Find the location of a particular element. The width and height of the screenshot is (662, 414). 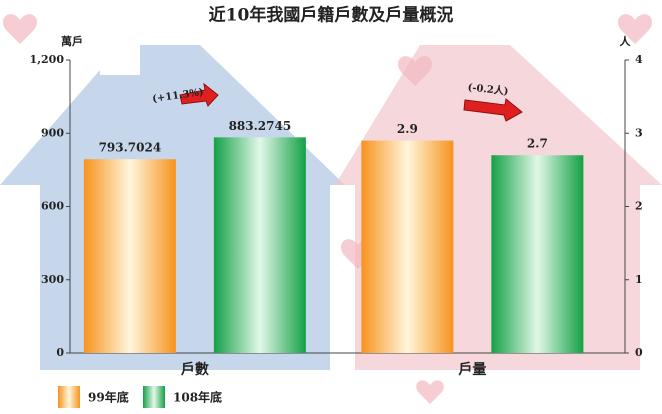

y2-tick-label: 2 is located at coordinates (639, 206).